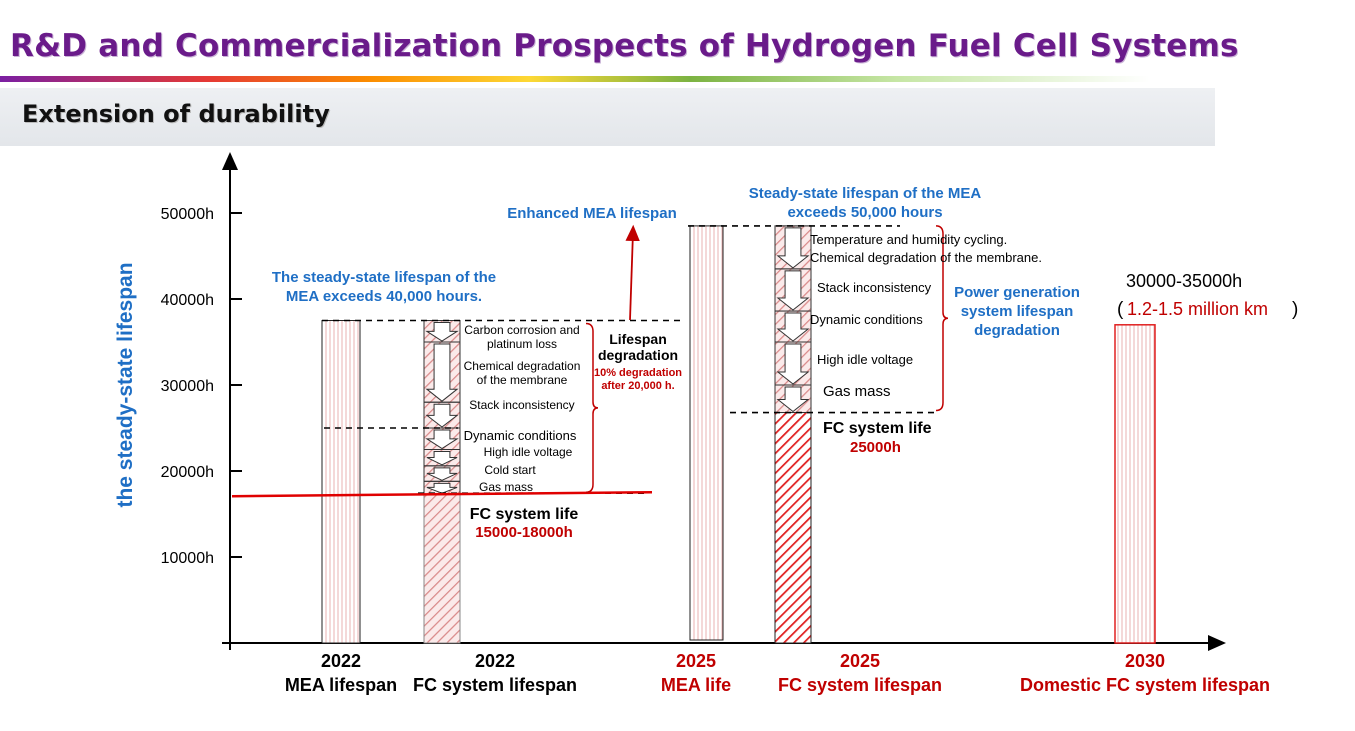 This screenshot has width=1355, height=731. What do you see at coordinates (1017, 311) in the screenshot?
I see `power-degradation-label: system lifespan` at bounding box center [1017, 311].